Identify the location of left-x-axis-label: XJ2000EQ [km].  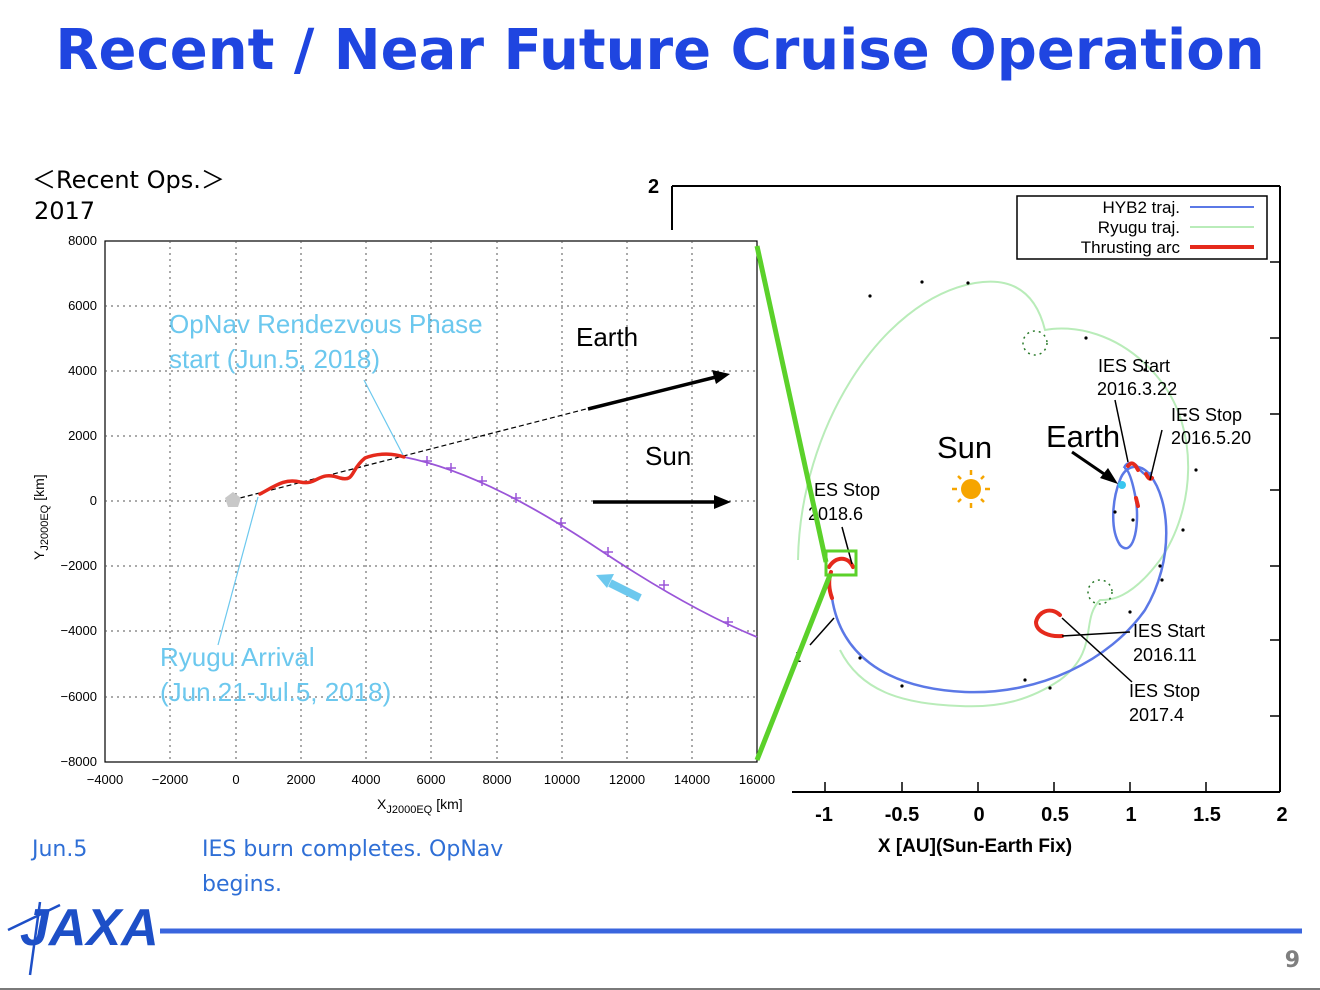
(420, 806).